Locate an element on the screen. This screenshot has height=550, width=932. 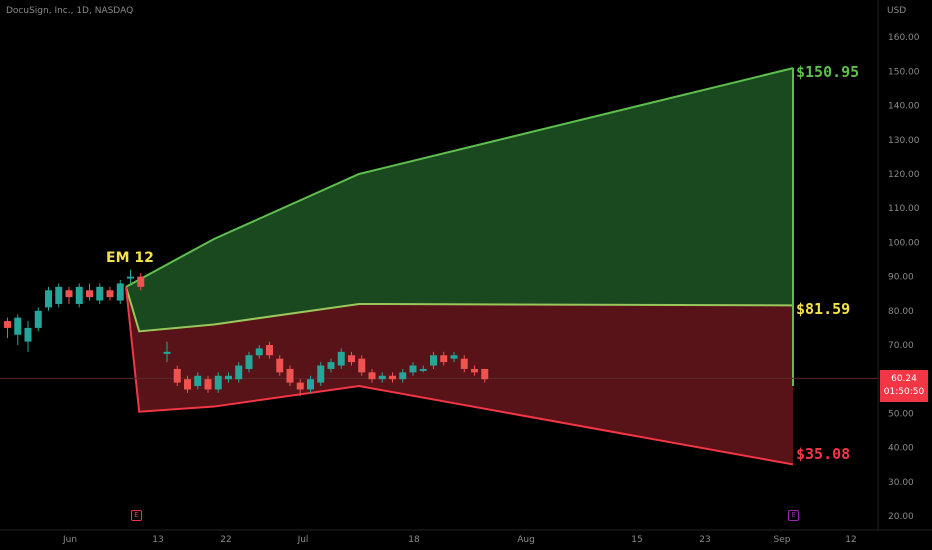
y-tick-label: 30.00 is located at coordinates (901, 483).